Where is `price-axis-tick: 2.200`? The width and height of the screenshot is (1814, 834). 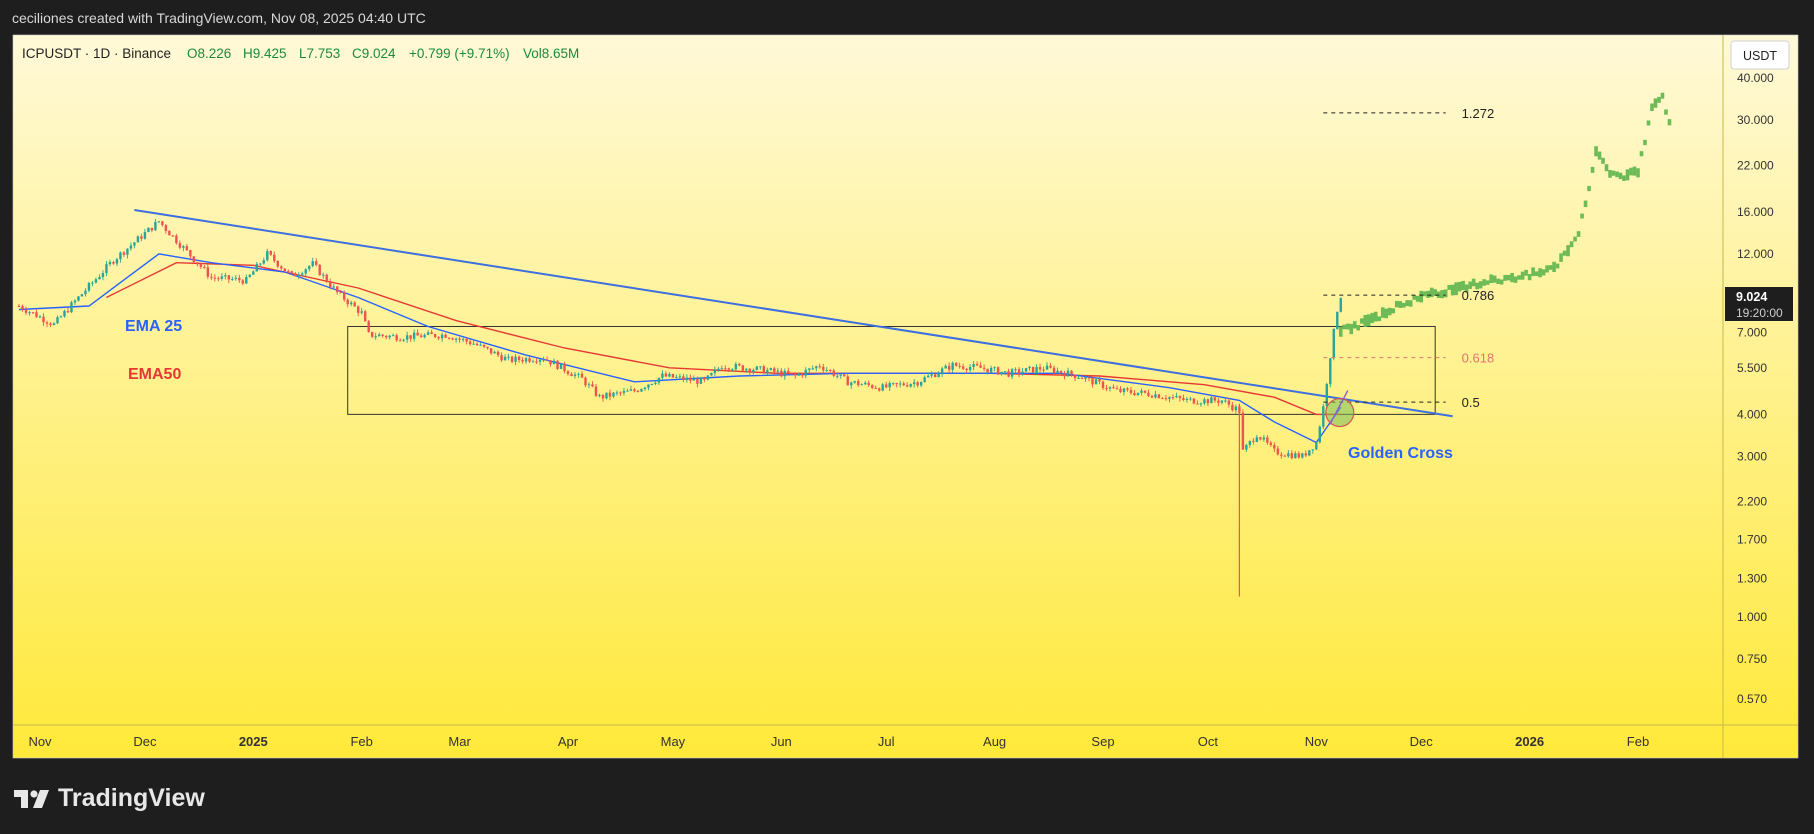 price-axis-tick: 2.200 is located at coordinates (1752, 502).